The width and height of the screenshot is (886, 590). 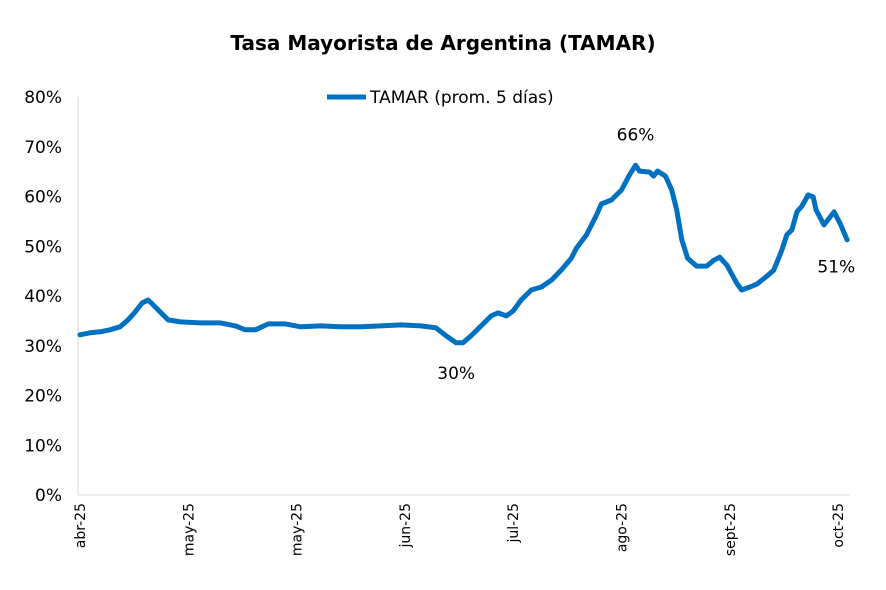 I want to click on x-tick-label: ago-25, so click(x=623, y=527).